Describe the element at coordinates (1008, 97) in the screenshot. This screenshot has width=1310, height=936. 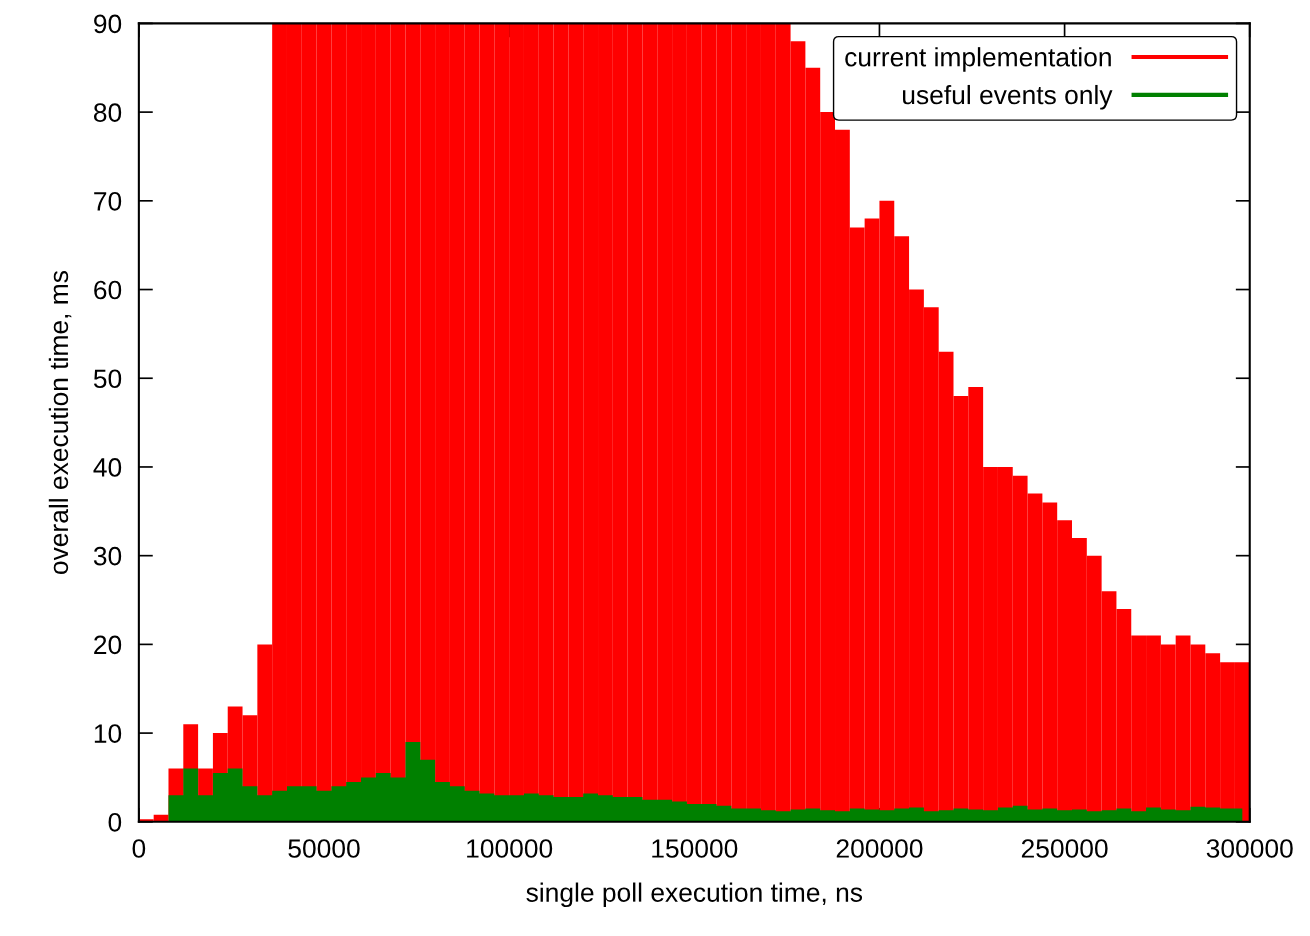
I see `legend-label: useful events only` at that location.